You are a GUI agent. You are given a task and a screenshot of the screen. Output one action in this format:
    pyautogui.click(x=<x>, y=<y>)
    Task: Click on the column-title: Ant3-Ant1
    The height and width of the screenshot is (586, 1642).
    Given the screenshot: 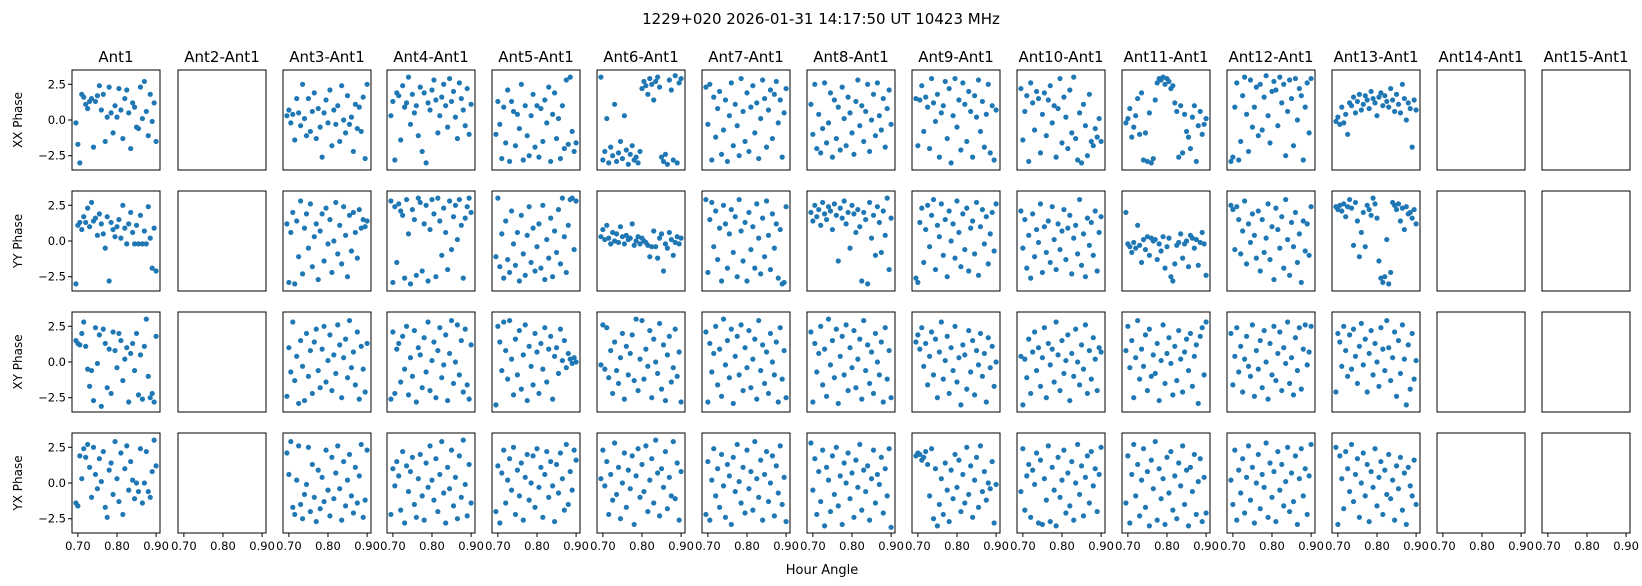 What is the action you would take?
    pyautogui.click(x=326, y=57)
    